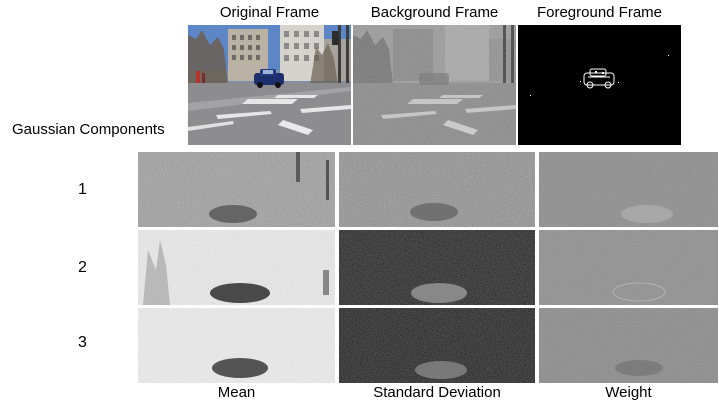 Image resolution: width=719 pixels, height=403 pixels. Describe the element at coordinates (236, 345) in the screenshot. I see `component-3-mean-image` at that location.